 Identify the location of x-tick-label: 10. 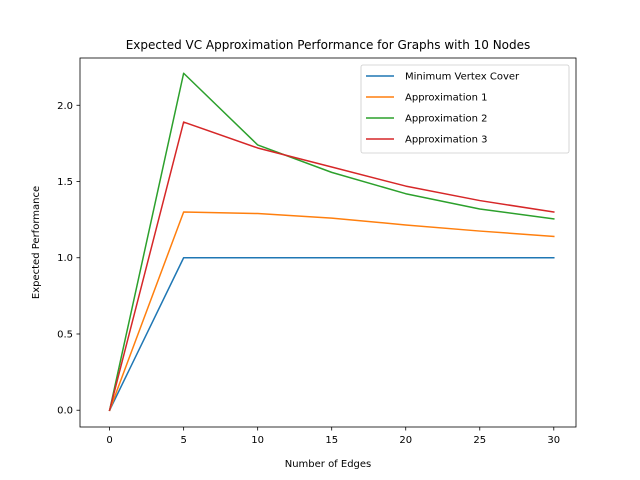
(257, 440).